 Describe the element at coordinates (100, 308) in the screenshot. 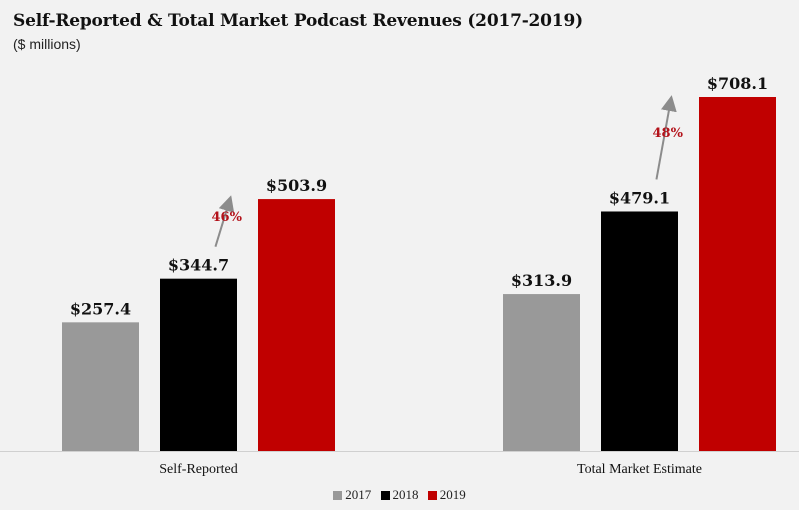

I see `bar-value-label: $257.4` at that location.